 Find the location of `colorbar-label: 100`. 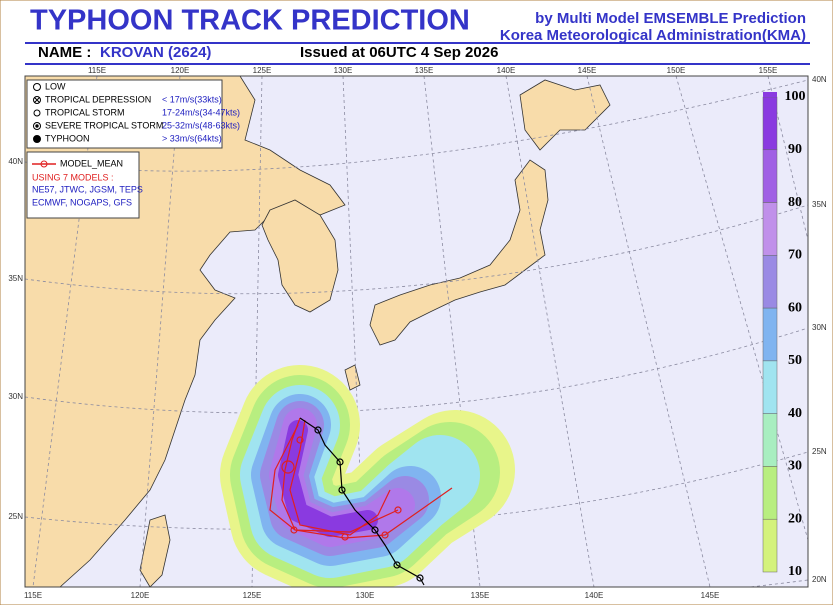

colorbar-label: 100 is located at coordinates (795, 96).